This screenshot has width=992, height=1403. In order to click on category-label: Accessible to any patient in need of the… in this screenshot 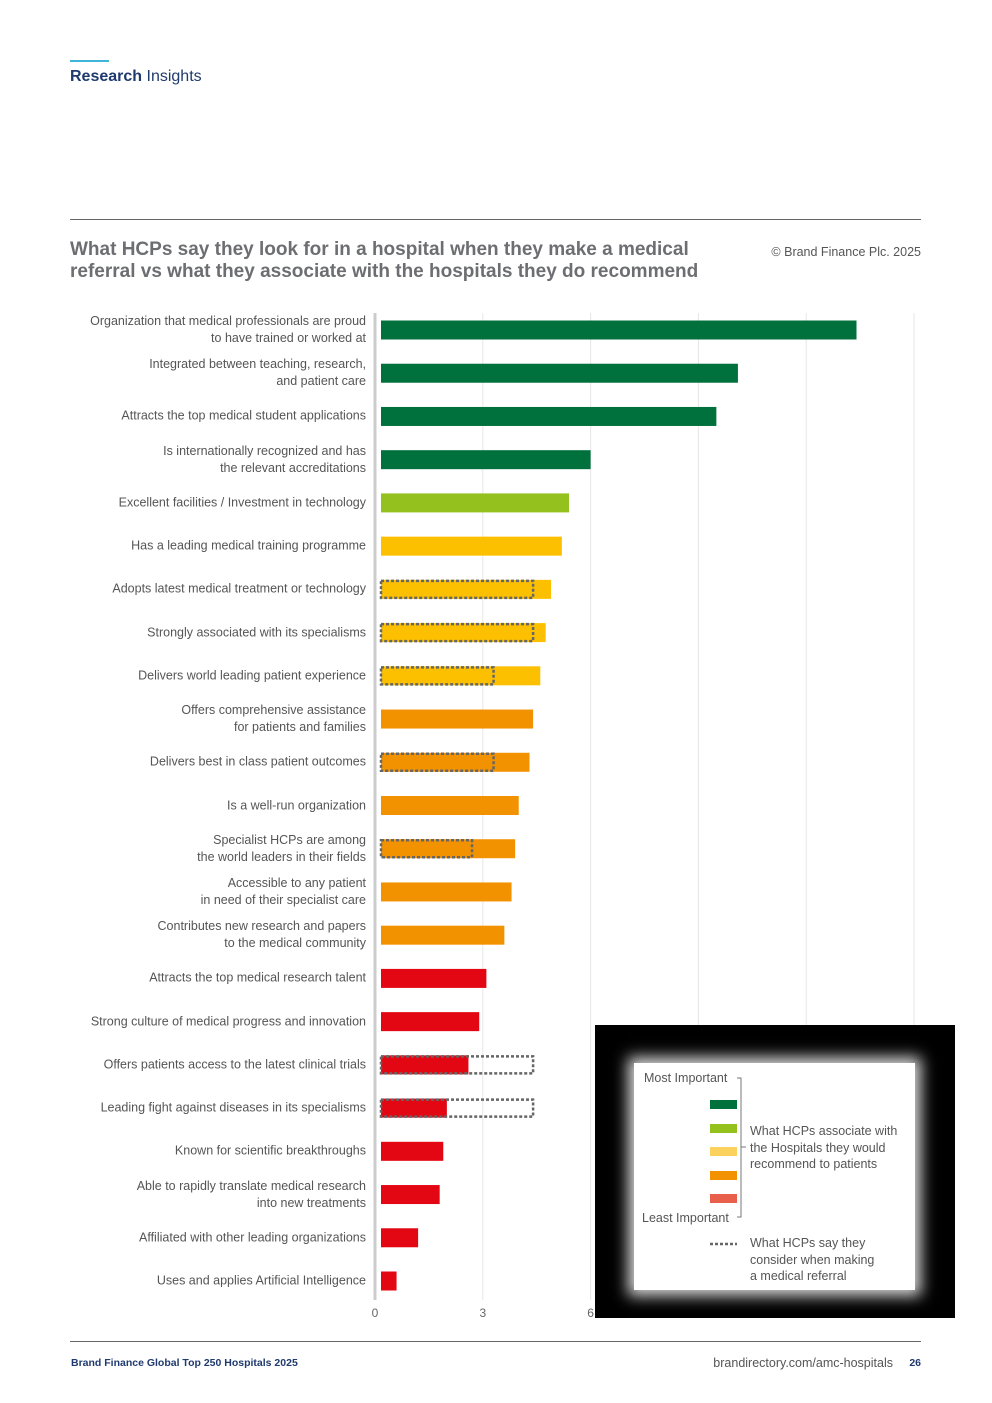, I will do `click(283, 891)`.